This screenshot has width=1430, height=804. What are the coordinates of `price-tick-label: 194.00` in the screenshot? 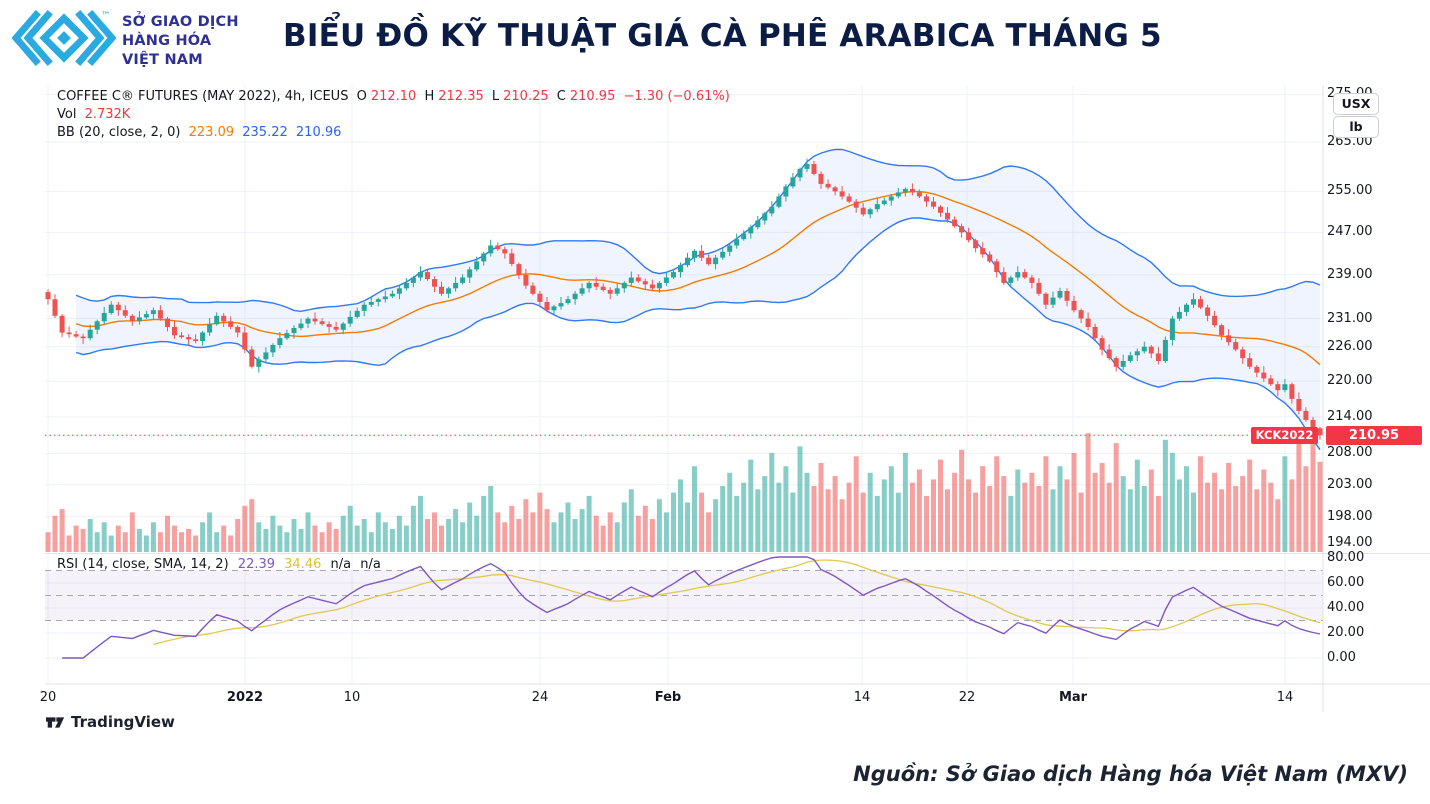 It's located at (1350, 542).